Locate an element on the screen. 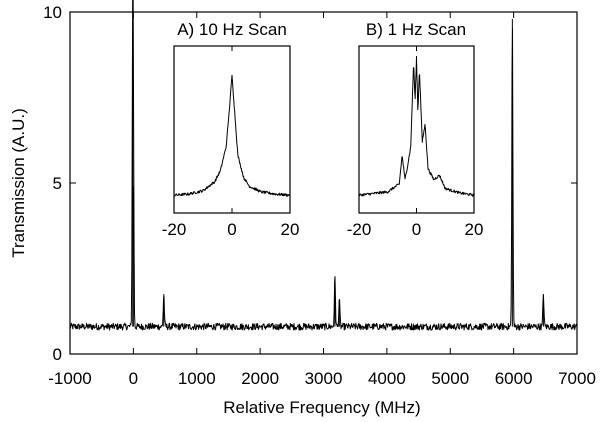 The image size is (603, 422). x-axis-label: Relative Frequency (MHz) is located at coordinates (321, 407).